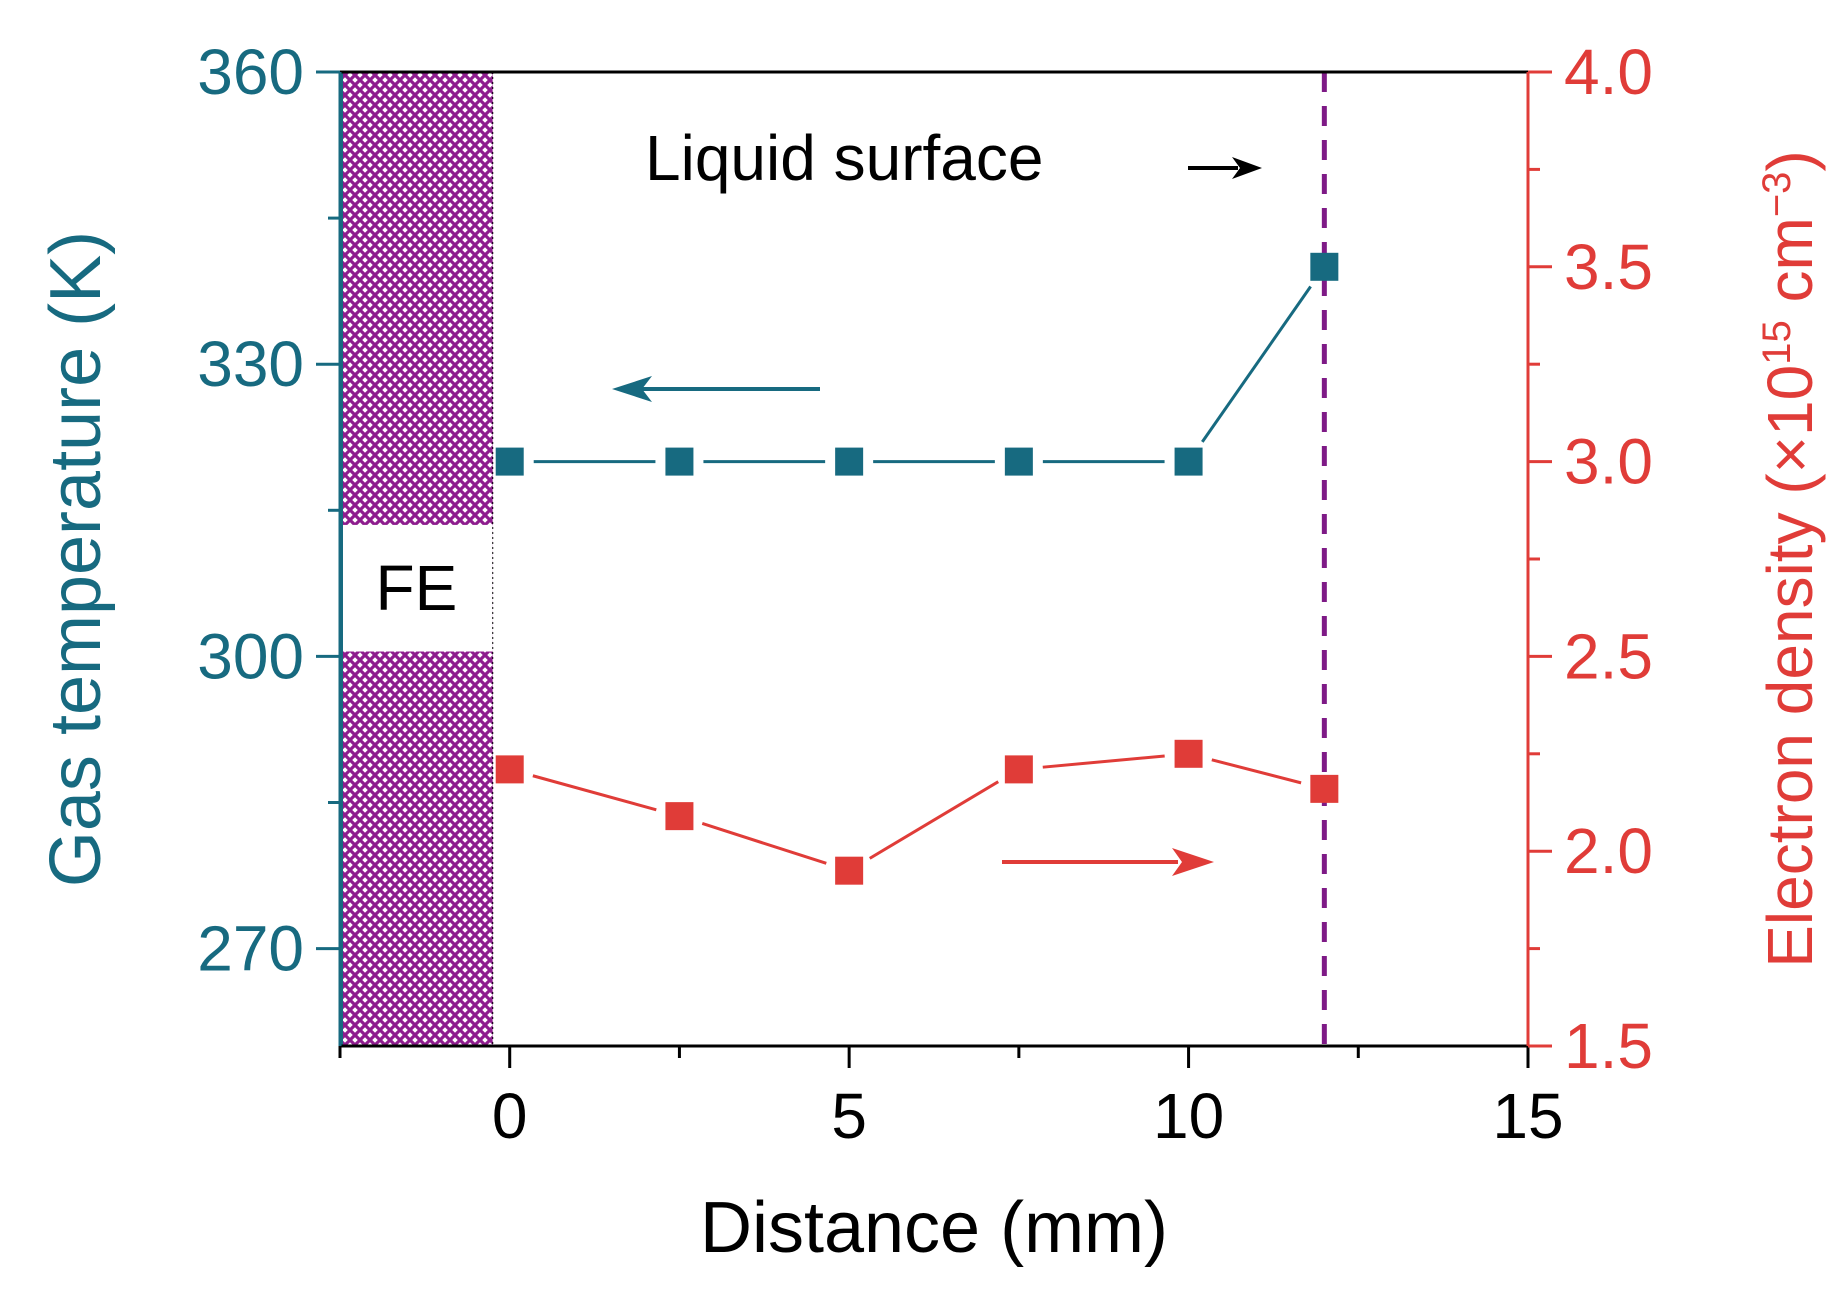 This screenshot has height=1298, width=1847. Describe the element at coordinates (1777, 342) in the screenshot. I see `right-y-axis-title-exponent-1: 15` at that location.